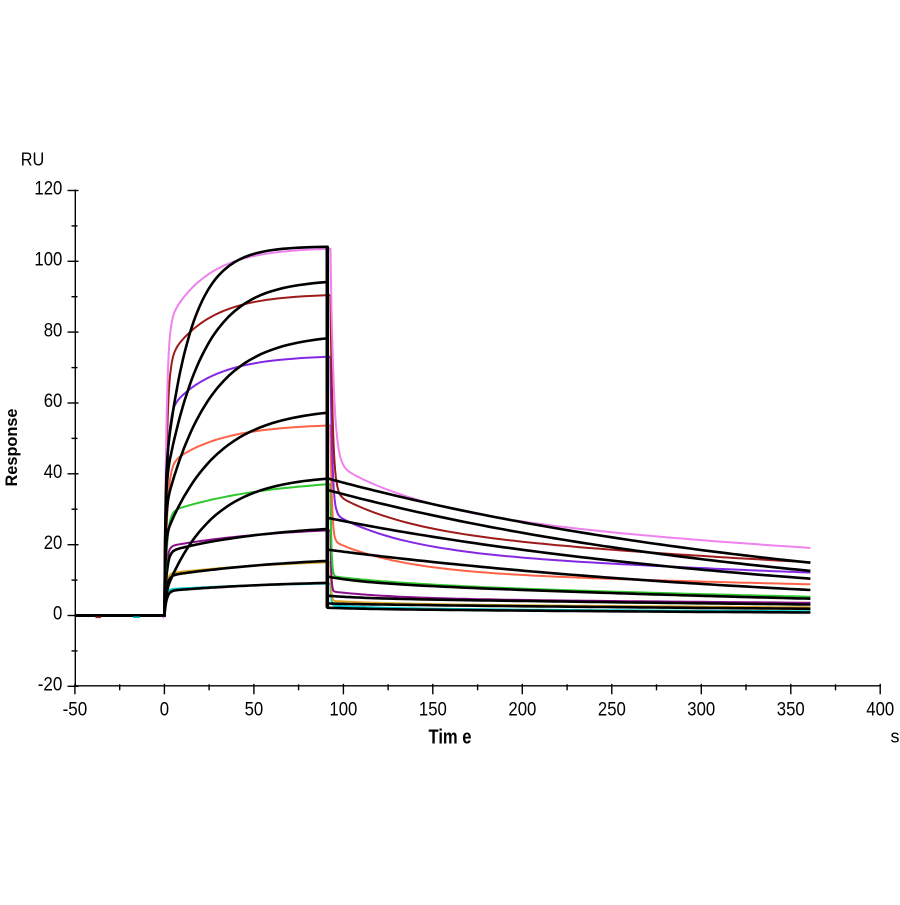  Describe the element at coordinates (450, 737) in the screenshot. I see `svg-text: Tim e` at that location.